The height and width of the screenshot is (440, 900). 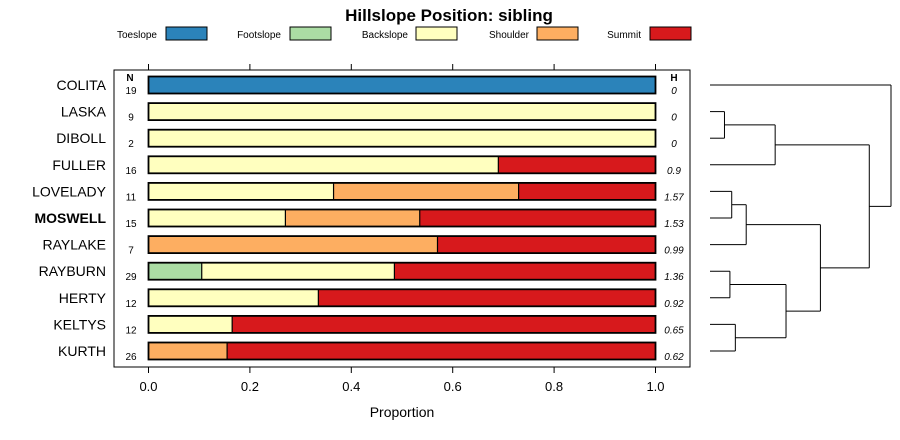 What do you see at coordinates (131, 277) in the screenshot?
I see `row-n-rayburn: 29` at bounding box center [131, 277].